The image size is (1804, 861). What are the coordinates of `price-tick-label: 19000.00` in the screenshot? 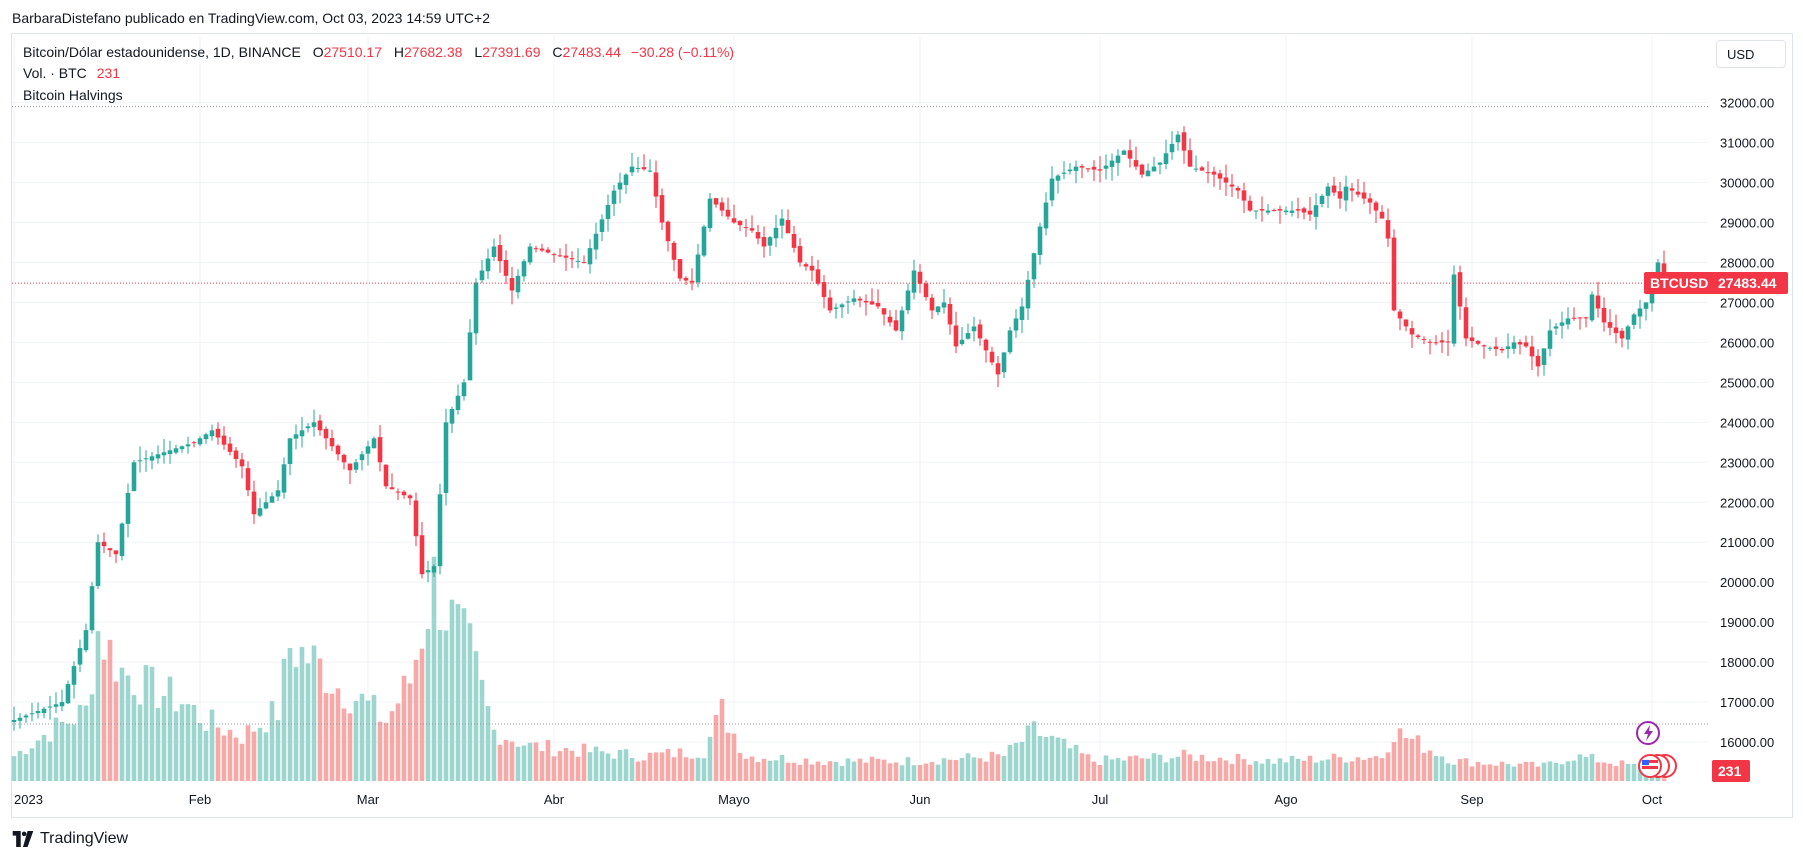 It's located at (1747, 622).